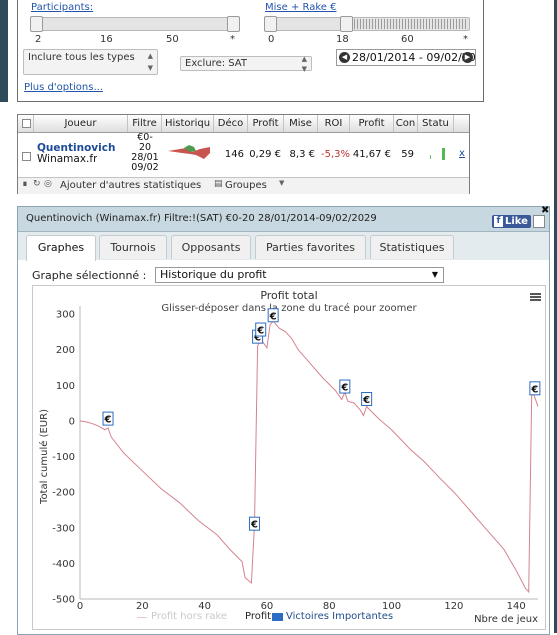  Describe the element at coordinates (106, 39) in the screenshot. I see `tick-label: 16` at that location.